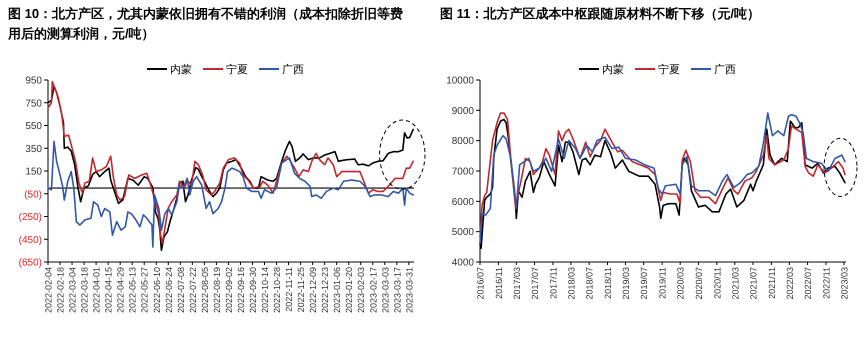  I want to click on x-tick-label: 2023/03, so click(844, 283).